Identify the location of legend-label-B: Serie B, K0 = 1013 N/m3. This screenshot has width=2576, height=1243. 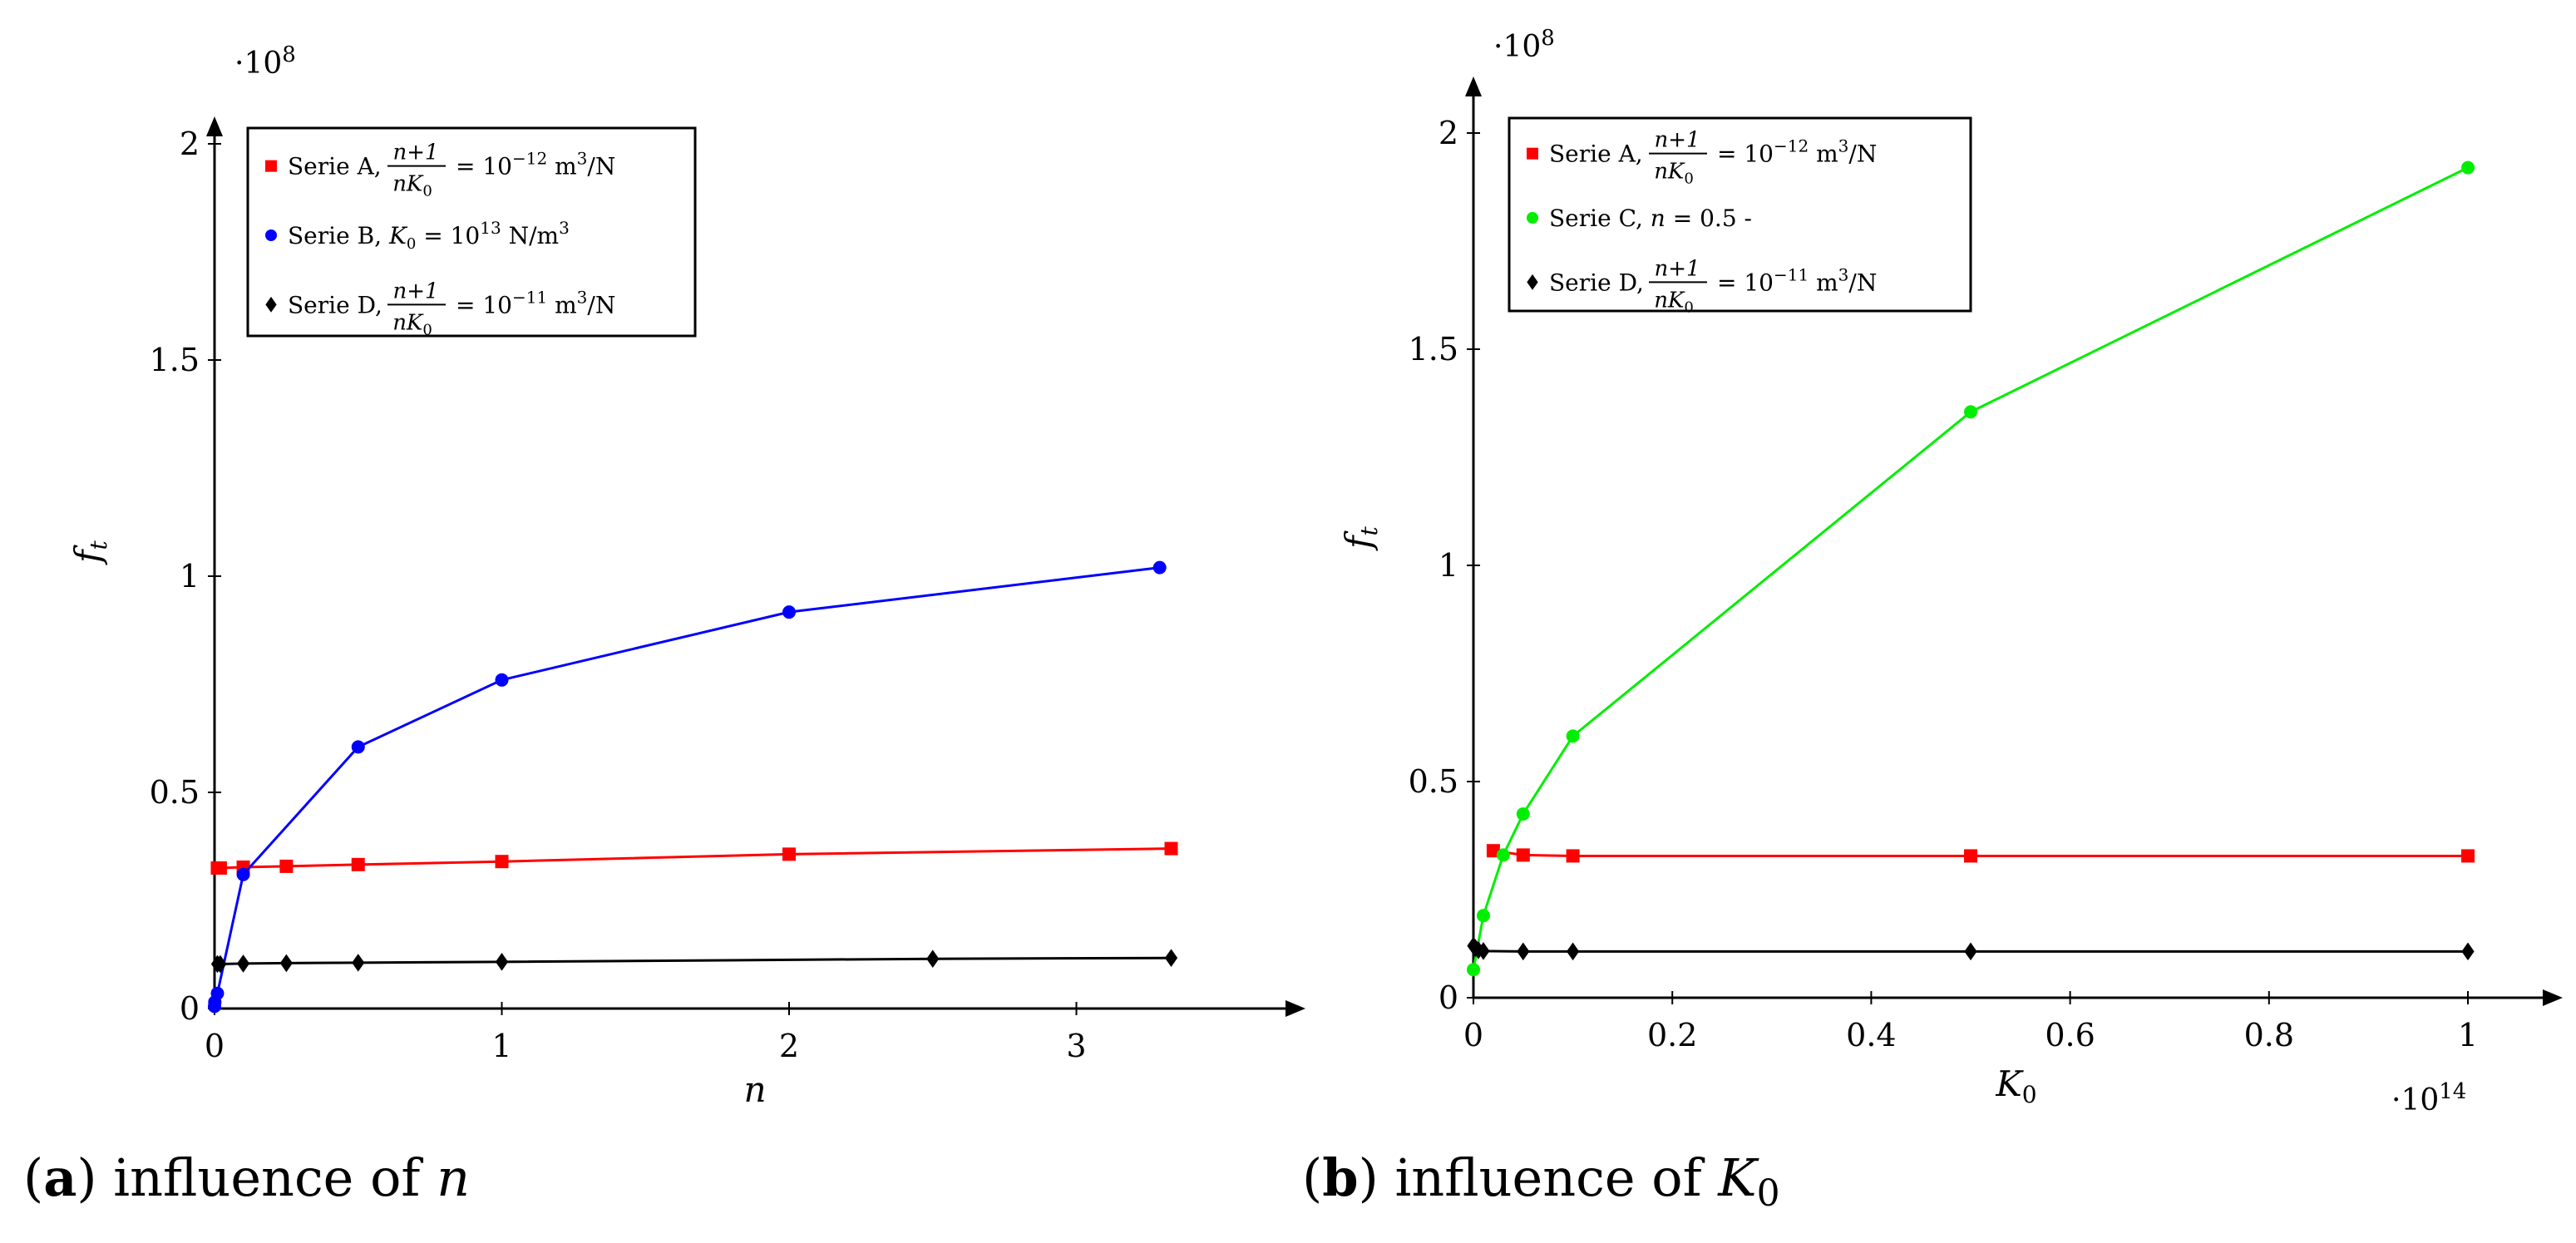
(429, 236).